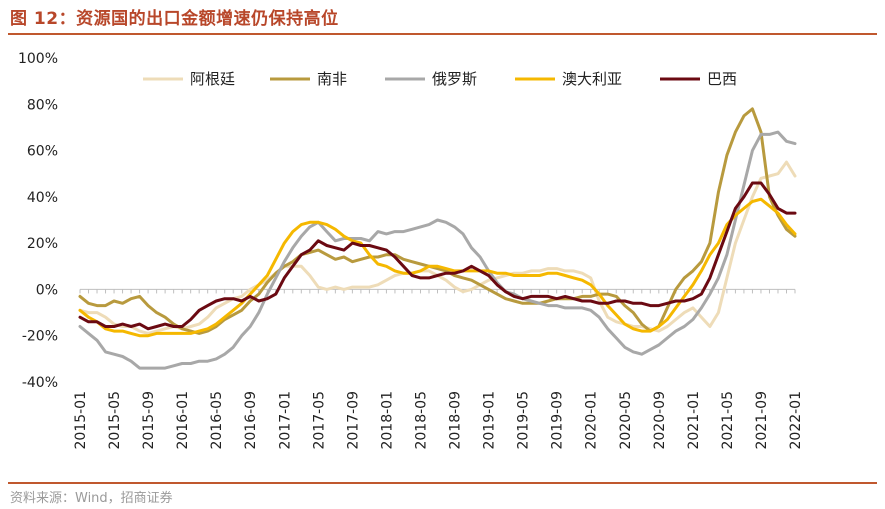 This screenshot has height=509, width=885. Describe the element at coordinates (796, 420) in the screenshot. I see `x-tick-label: 2022-01` at that location.